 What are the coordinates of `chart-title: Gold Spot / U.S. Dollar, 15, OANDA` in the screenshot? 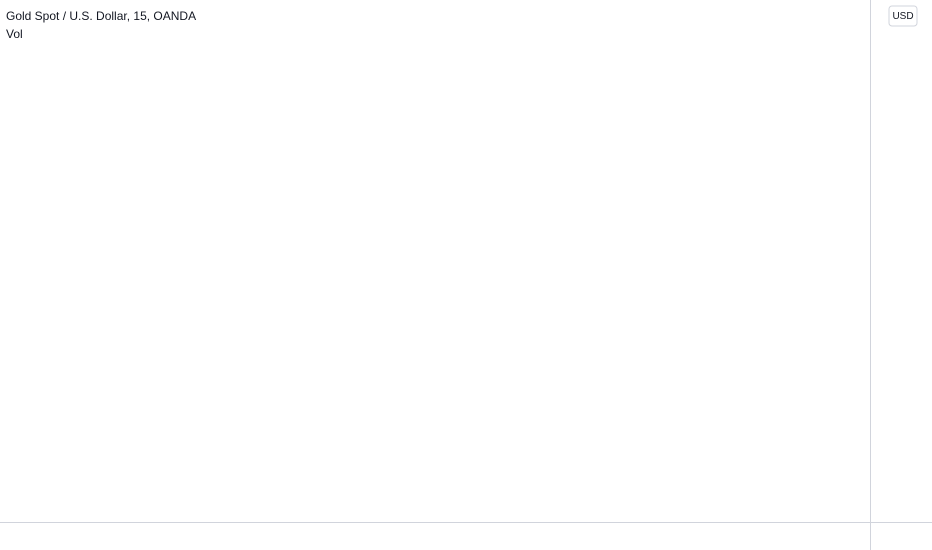 It's located at (101, 16).